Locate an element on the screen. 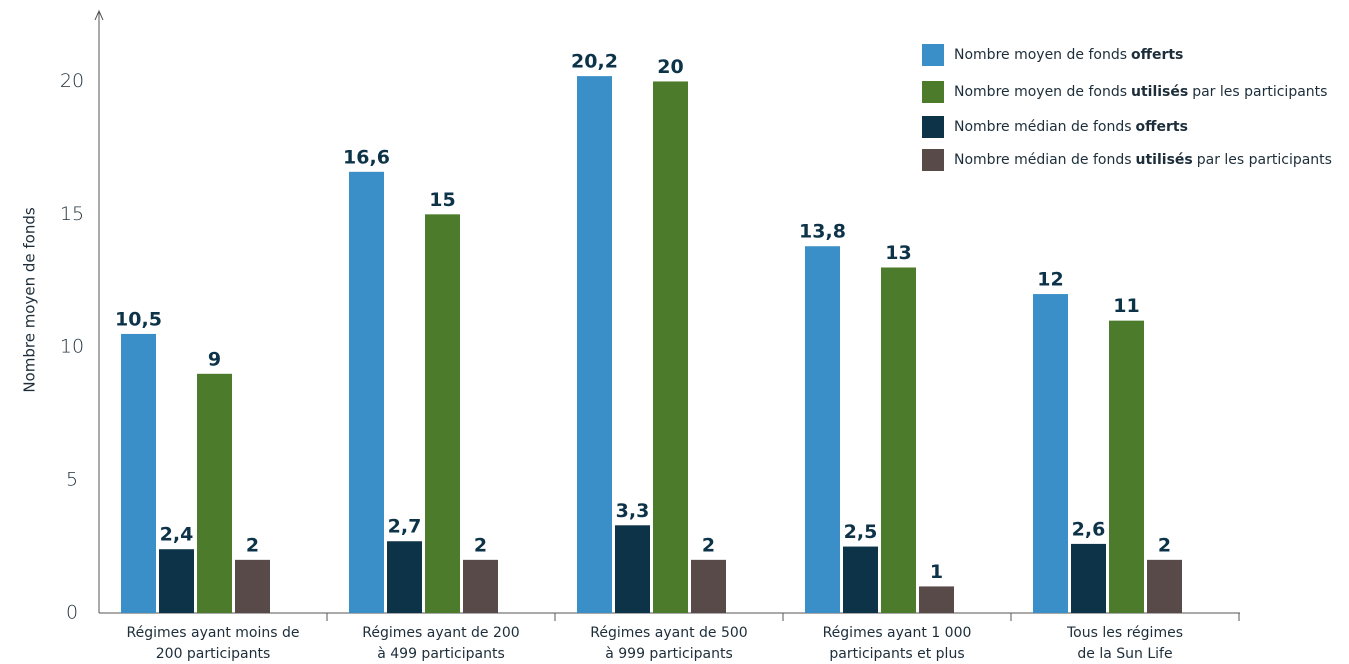  y-tick-label: 20 is located at coordinates (72, 81).